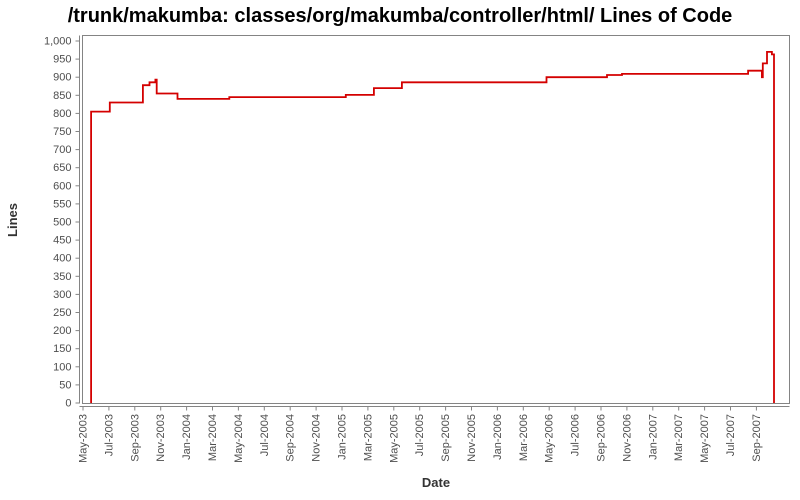 This screenshot has width=800, height=500. Describe the element at coordinates (239, 438) in the screenshot. I see `x-tick-label: May-2004` at that location.